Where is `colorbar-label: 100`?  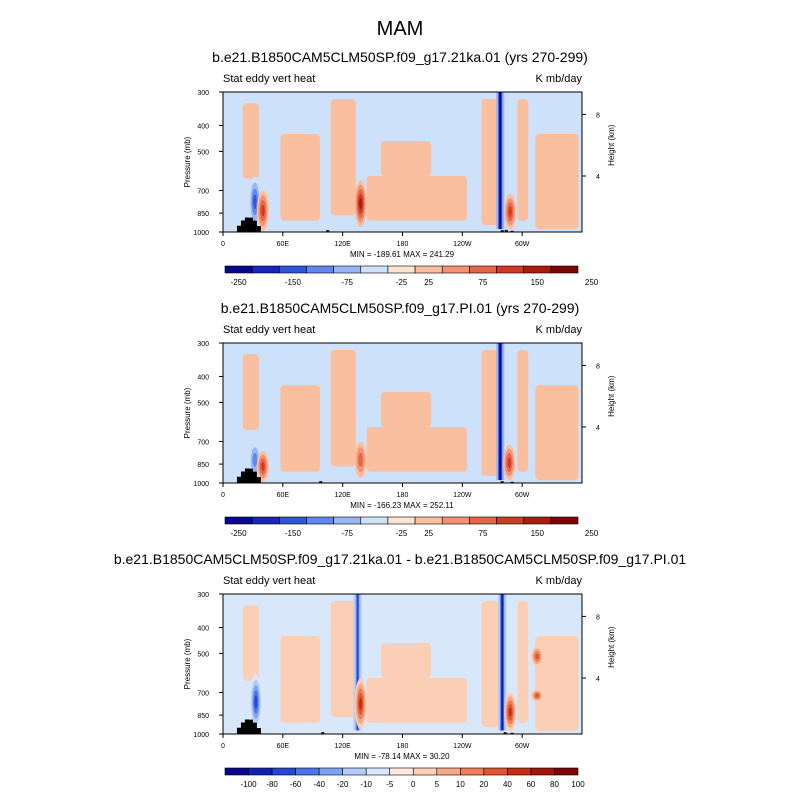 colorbar-label: 100 is located at coordinates (578, 784).